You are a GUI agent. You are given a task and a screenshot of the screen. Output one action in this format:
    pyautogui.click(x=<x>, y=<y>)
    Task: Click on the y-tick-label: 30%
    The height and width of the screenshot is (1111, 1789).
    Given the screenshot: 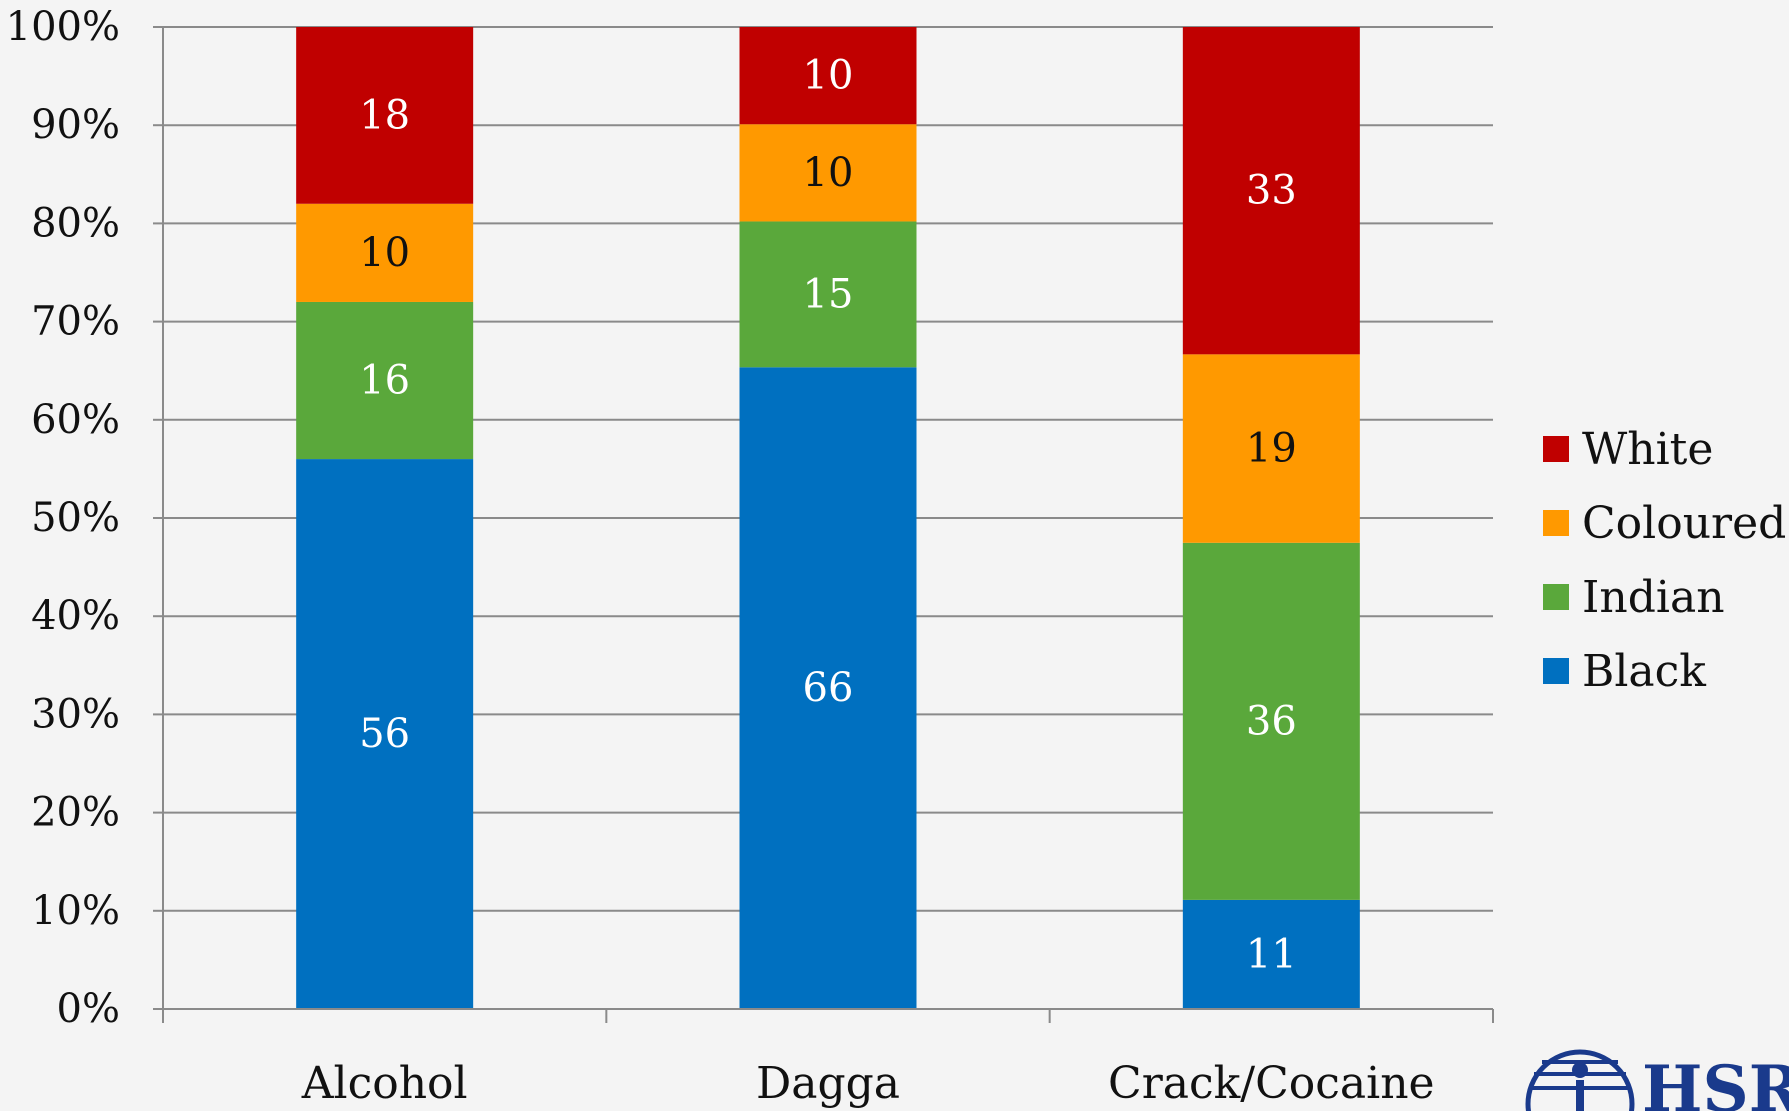 What is the action you would take?
    pyautogui.click(x=75, y=714)
    